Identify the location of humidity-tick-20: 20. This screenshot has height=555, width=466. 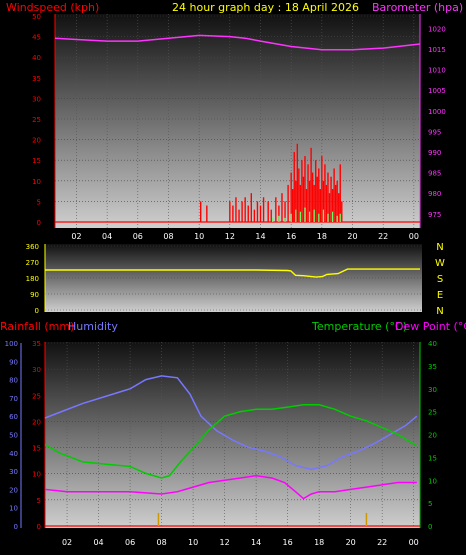
(13, 490).